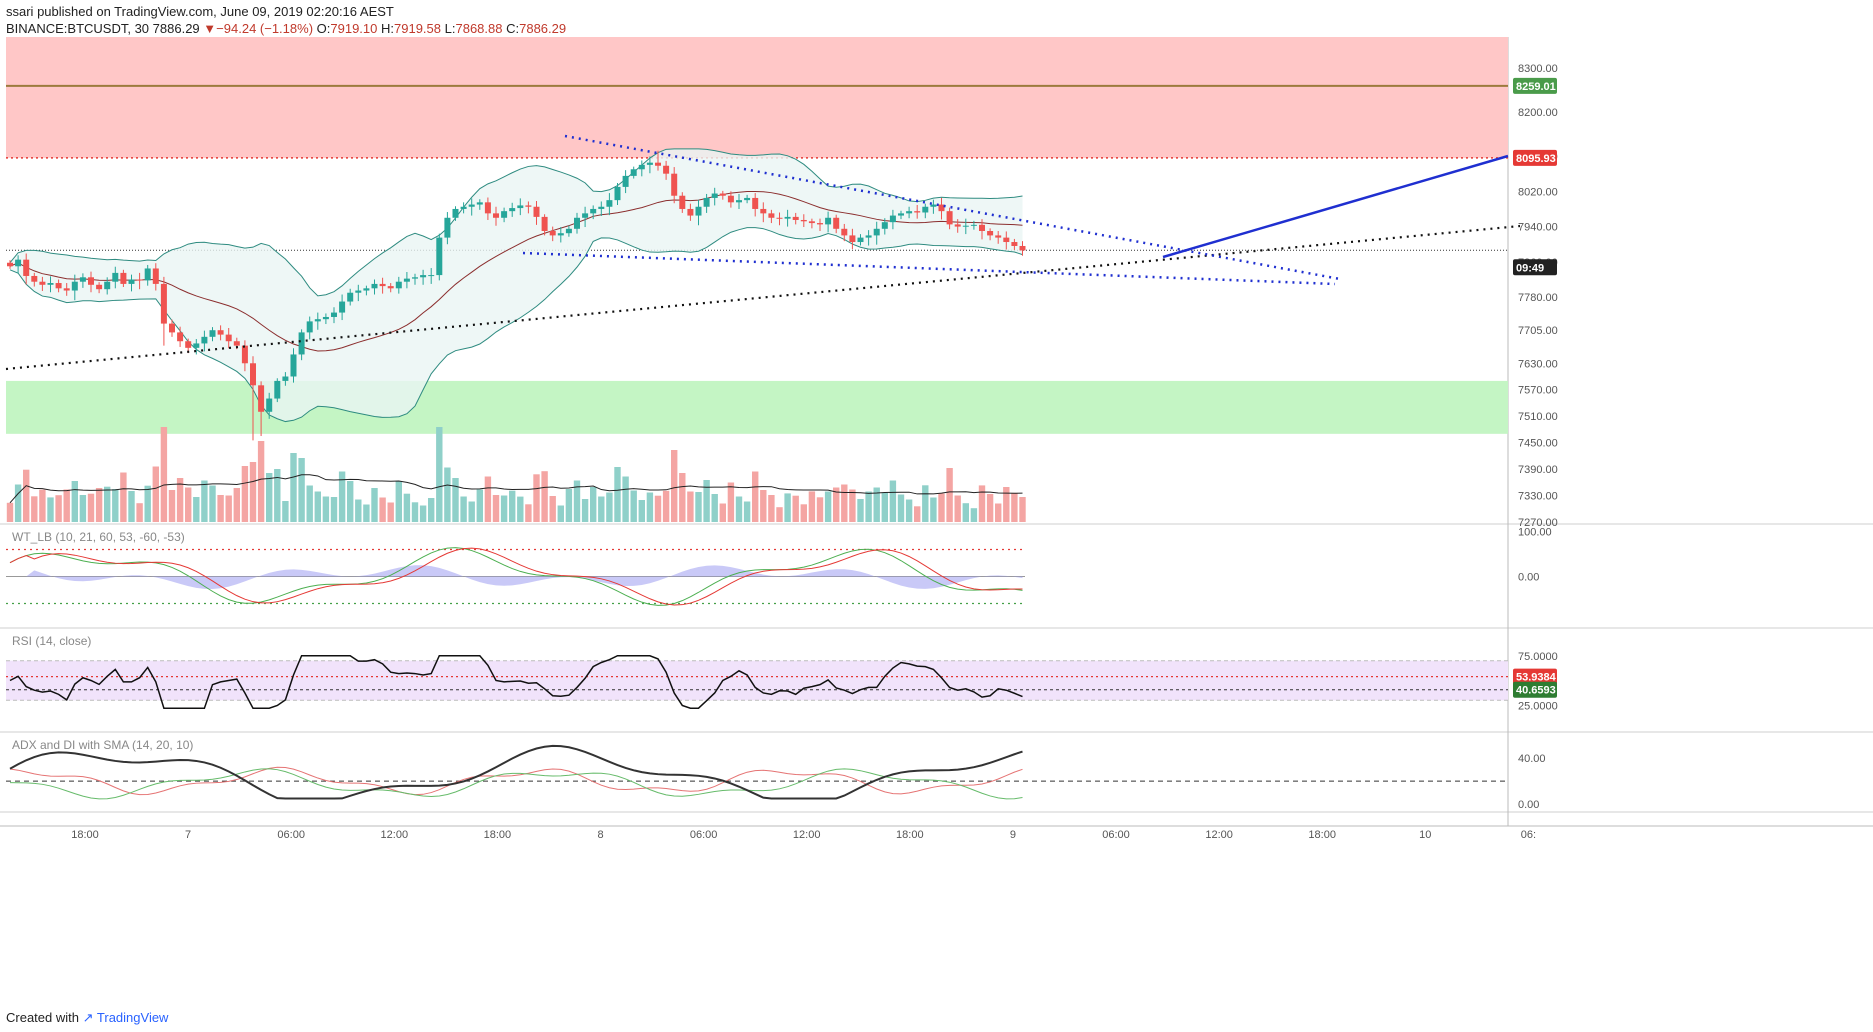  I want to click on indicator-tick-label: 100.00, so click(1535, 533).